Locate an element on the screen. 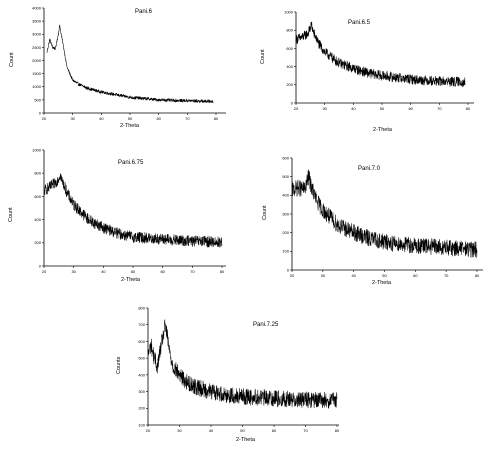 This screenshot has width=499, height=449. panel-1-x-tick-label: 70 is located at coordinates (187, 118).